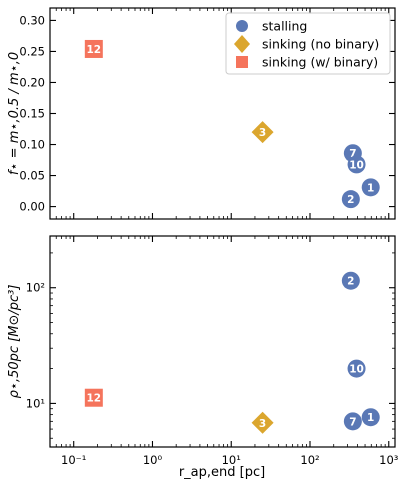 This screenshot has height=489, width=415. I want to click on x-axis-label: r_ap,end [pc], so click(222, 472).